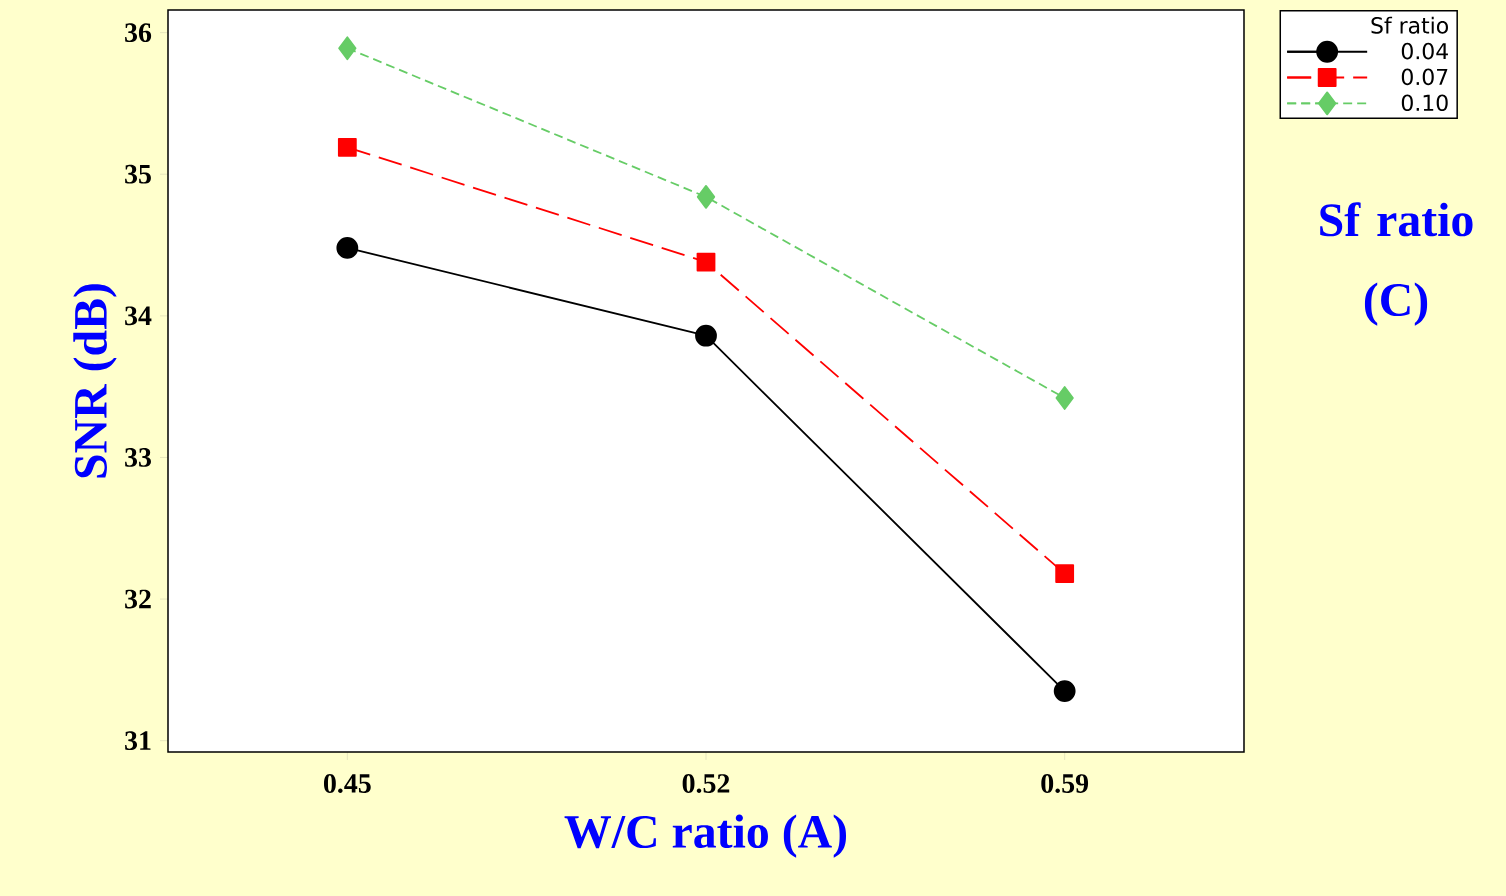 This screenshot has width=1506, height=896. What do you see at coordinates (1424, 103) in the screenshot?
I see `legend-label: 0.10` at bounding box center [1424, 103].